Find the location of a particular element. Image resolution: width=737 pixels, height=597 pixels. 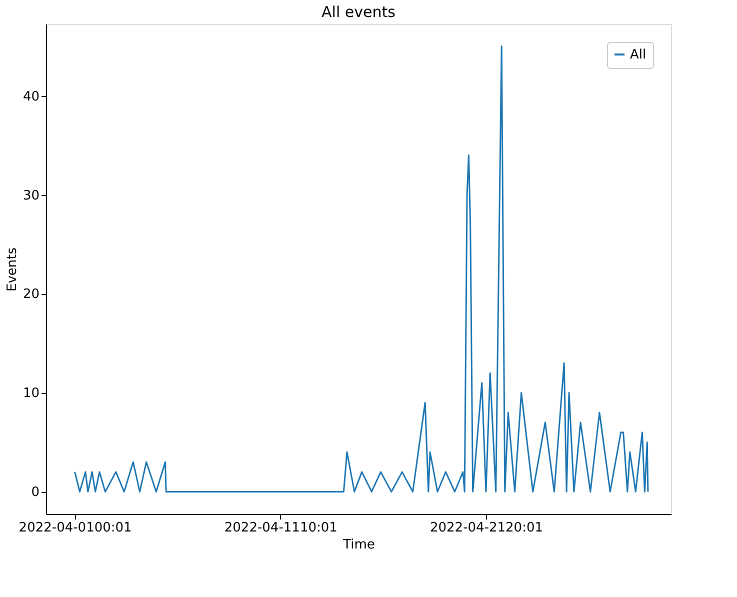

chart-title: All events is located at coordinates (359, 12).